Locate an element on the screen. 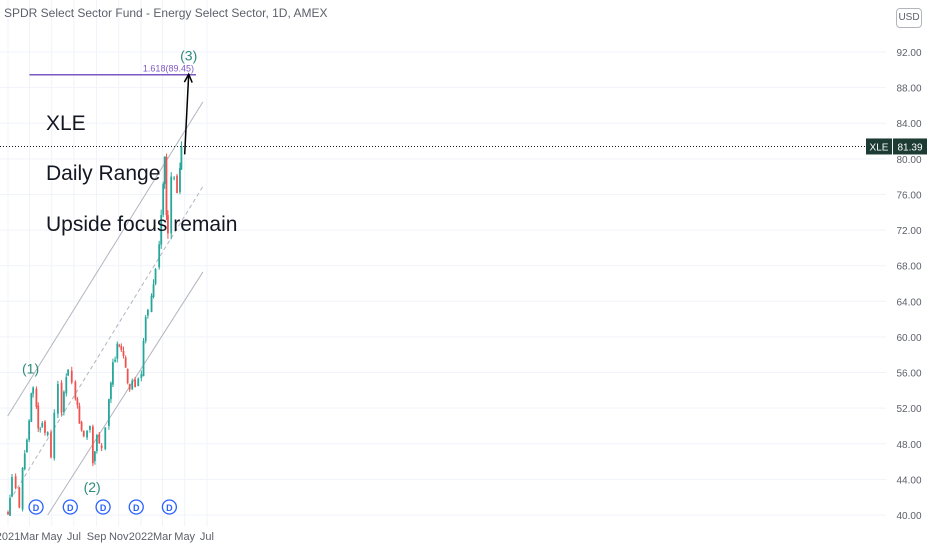 Image resolution: width=932 pixels, height=550 pixels. price-tag is located at coordinates (910, 146).